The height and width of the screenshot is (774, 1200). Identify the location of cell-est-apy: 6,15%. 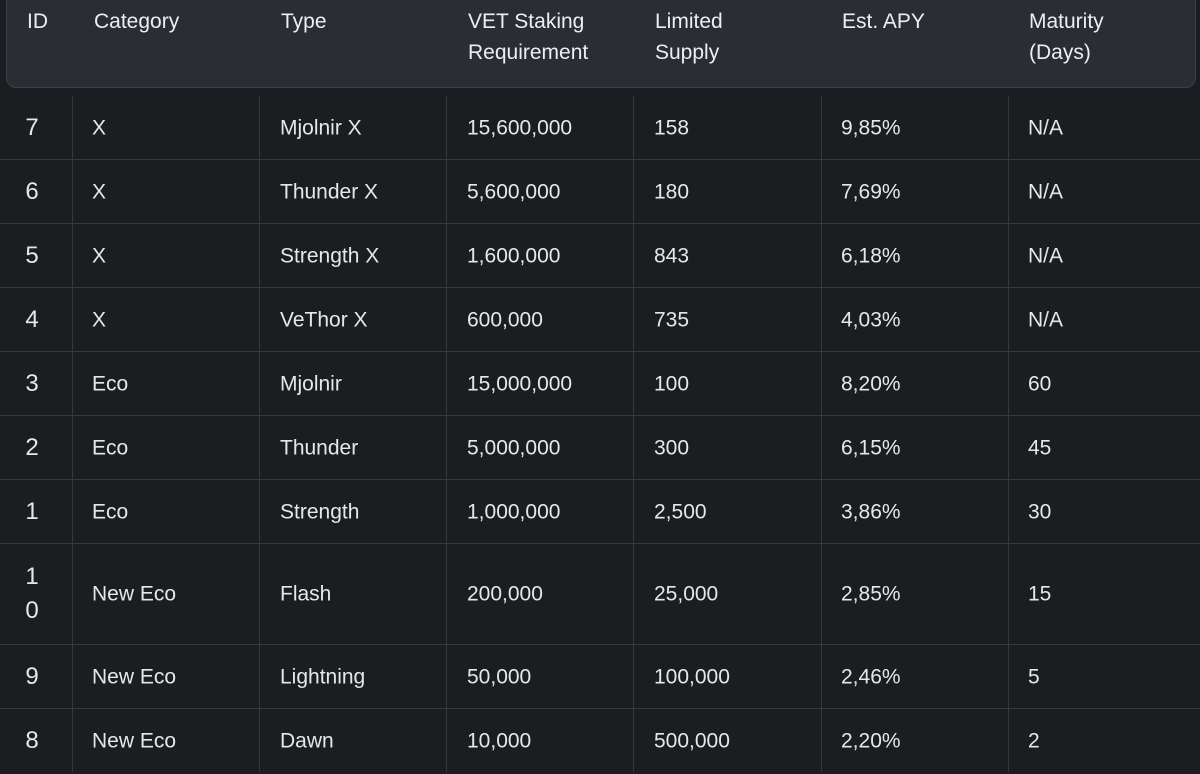
(871, 447).